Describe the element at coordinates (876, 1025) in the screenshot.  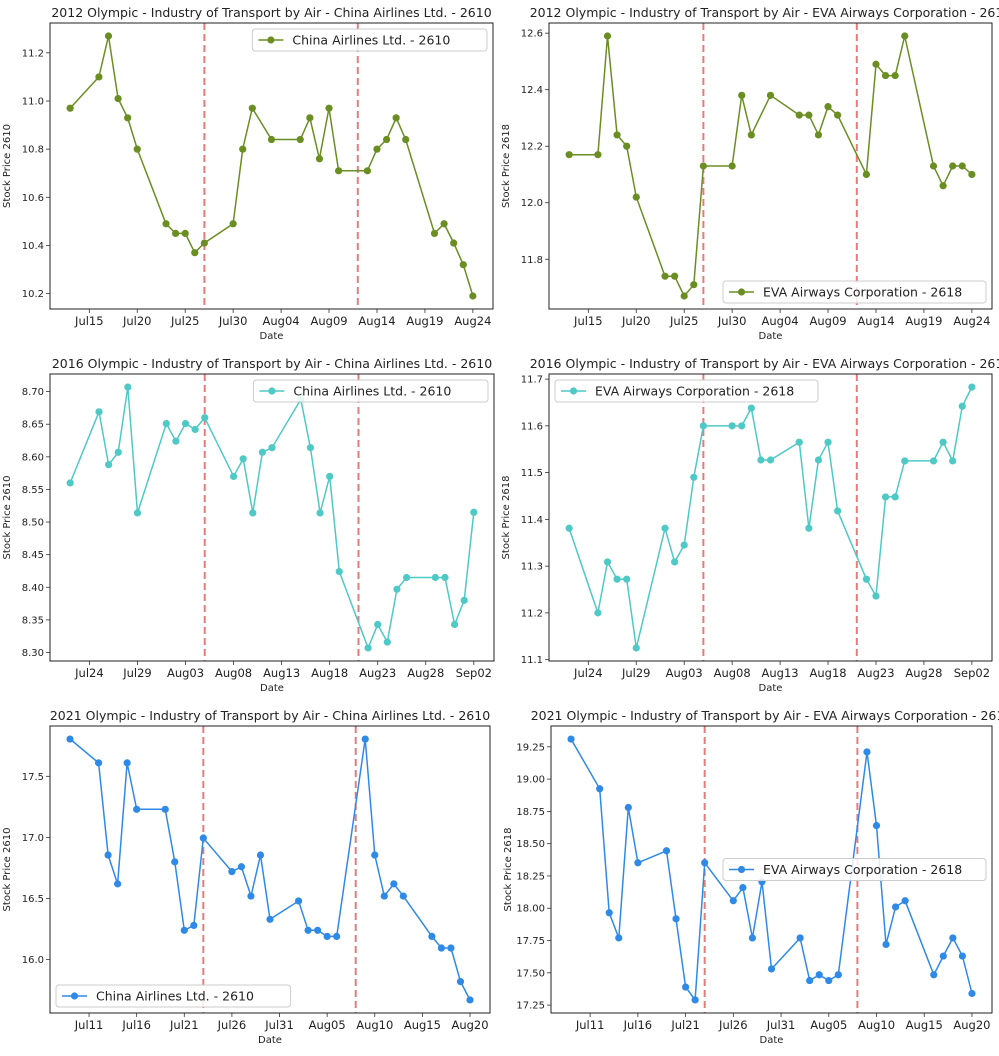
I see `x-tick-label: Aug10` at that location.